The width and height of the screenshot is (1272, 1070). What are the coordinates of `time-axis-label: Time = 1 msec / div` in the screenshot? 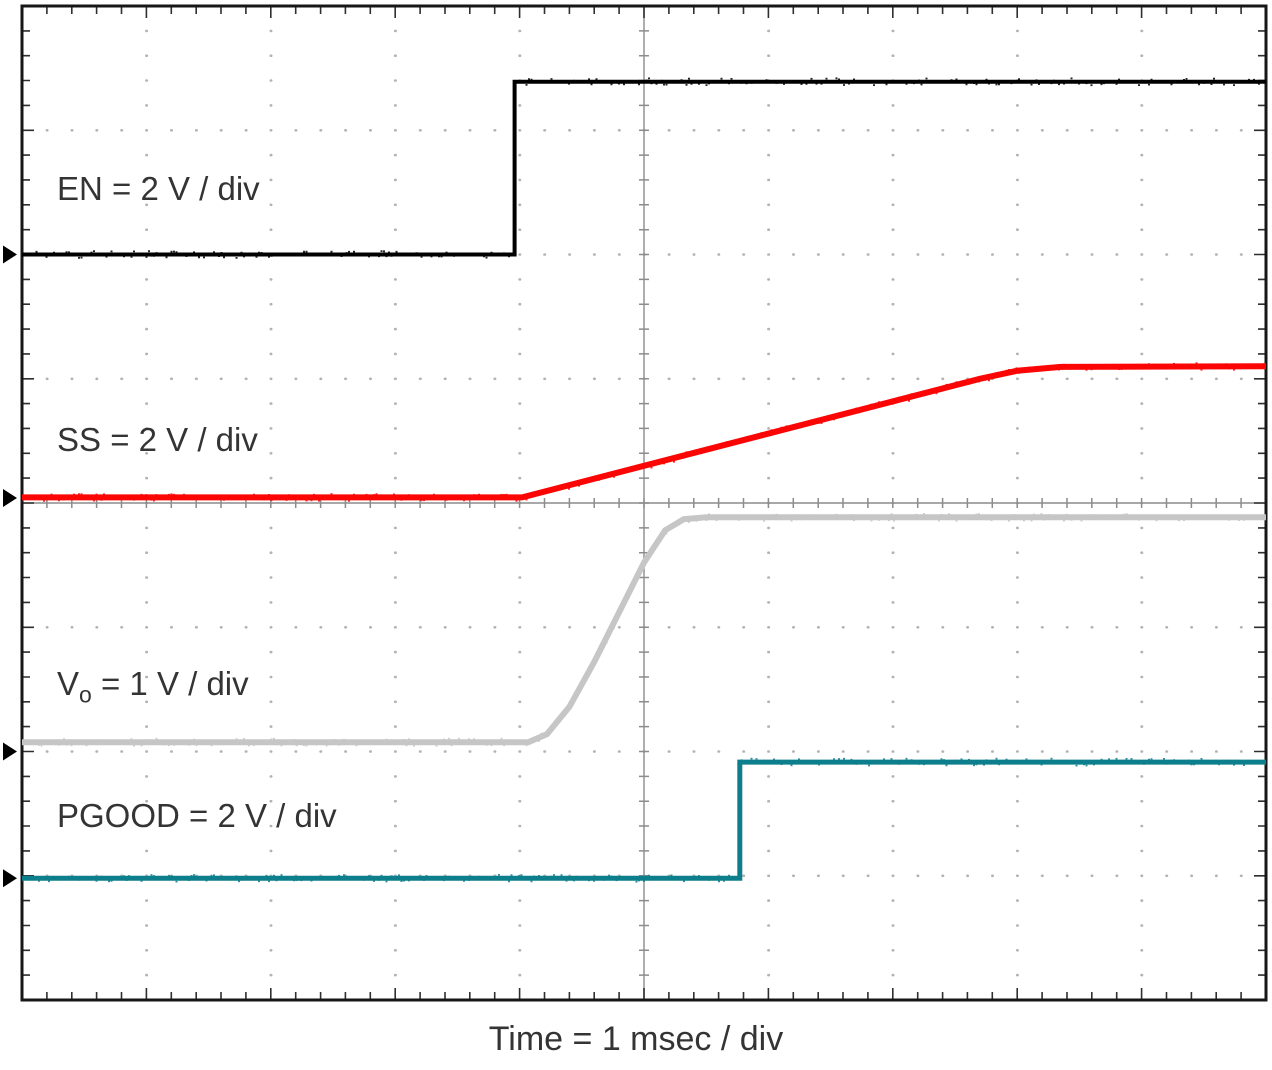 It's located at (636, 1039).